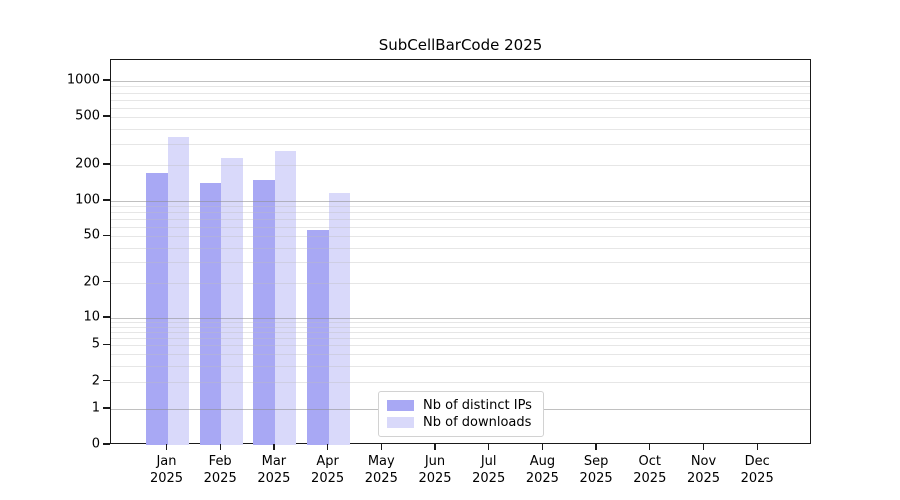 This screenshot has width=900, height=500. Describe the element at coordinates (210, 314) in the screenshot. I see `bar-nb-of-distinct-ips-feb` at that location.